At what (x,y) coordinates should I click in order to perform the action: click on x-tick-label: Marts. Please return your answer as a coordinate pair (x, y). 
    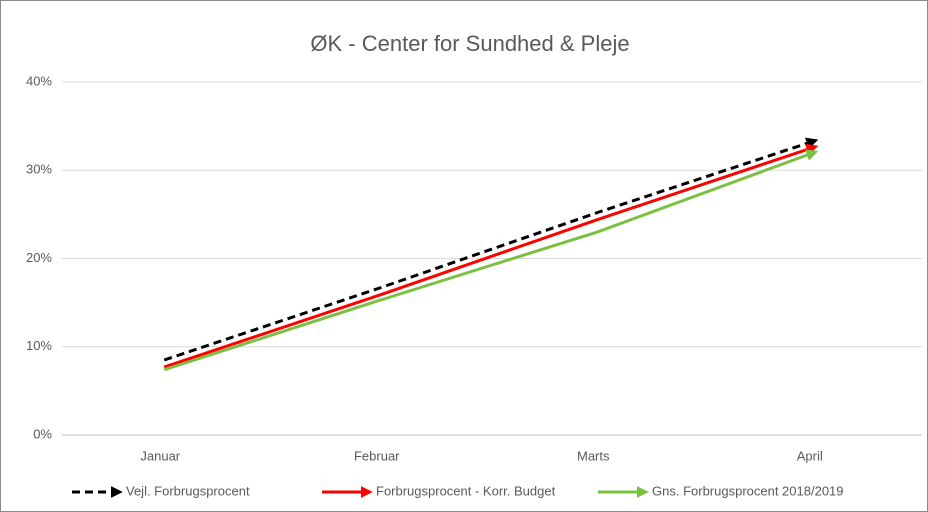
    Looking at the image, I should click on (593, 455).